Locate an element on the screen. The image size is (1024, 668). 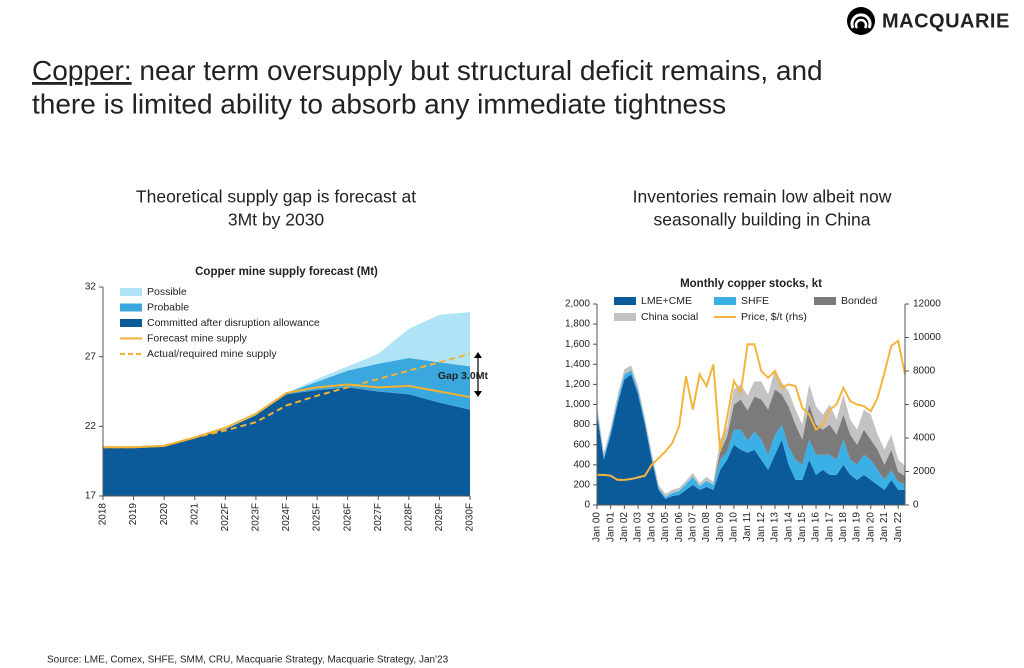
y2-tick-label: 8000 is located at coordinates (924, 371).